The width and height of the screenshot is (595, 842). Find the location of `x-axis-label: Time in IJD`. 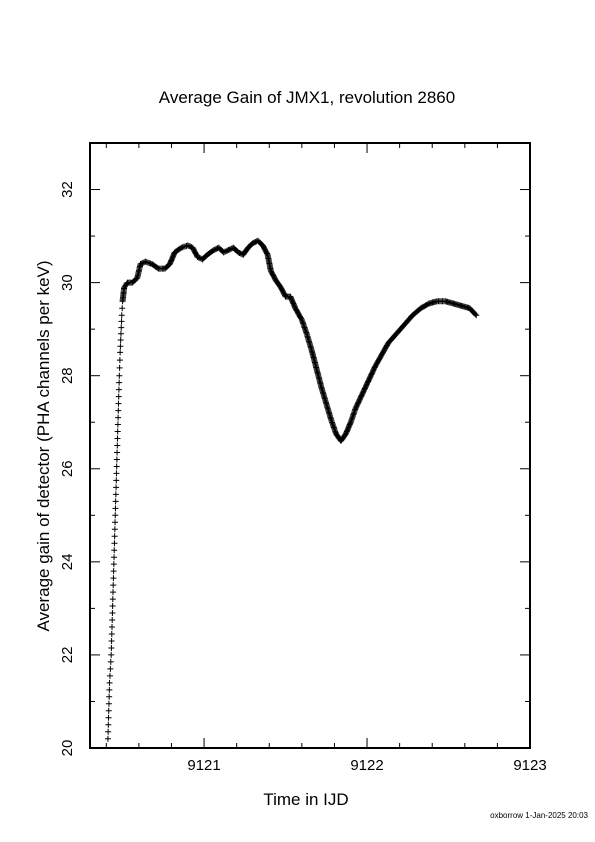

x-axis-label: Time in IJD is located at coordinates (305, 799).